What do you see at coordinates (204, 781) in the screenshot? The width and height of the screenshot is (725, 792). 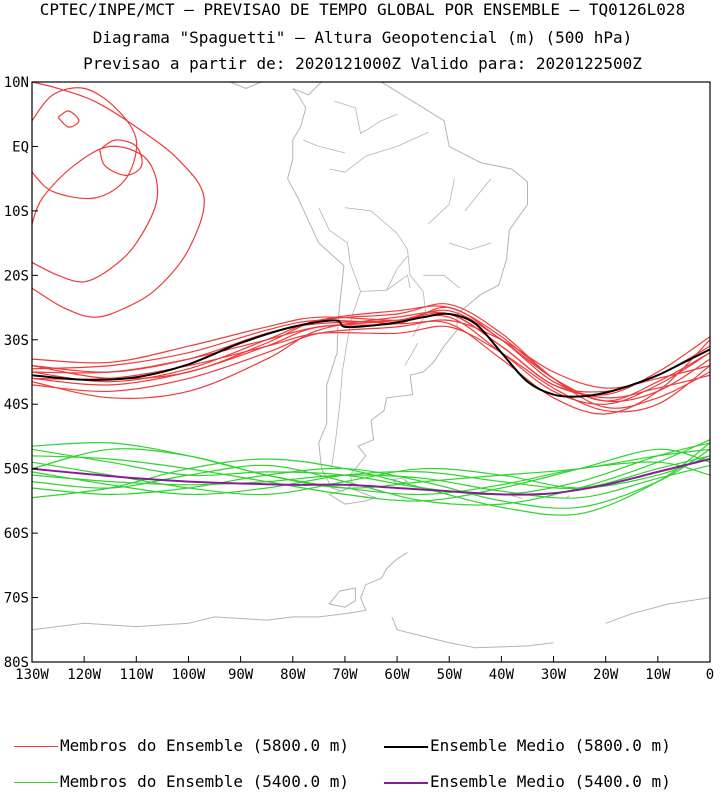 I see `legend-label: Membros do Ensemble (5400.0 m)` at bounding box center [204, 781].